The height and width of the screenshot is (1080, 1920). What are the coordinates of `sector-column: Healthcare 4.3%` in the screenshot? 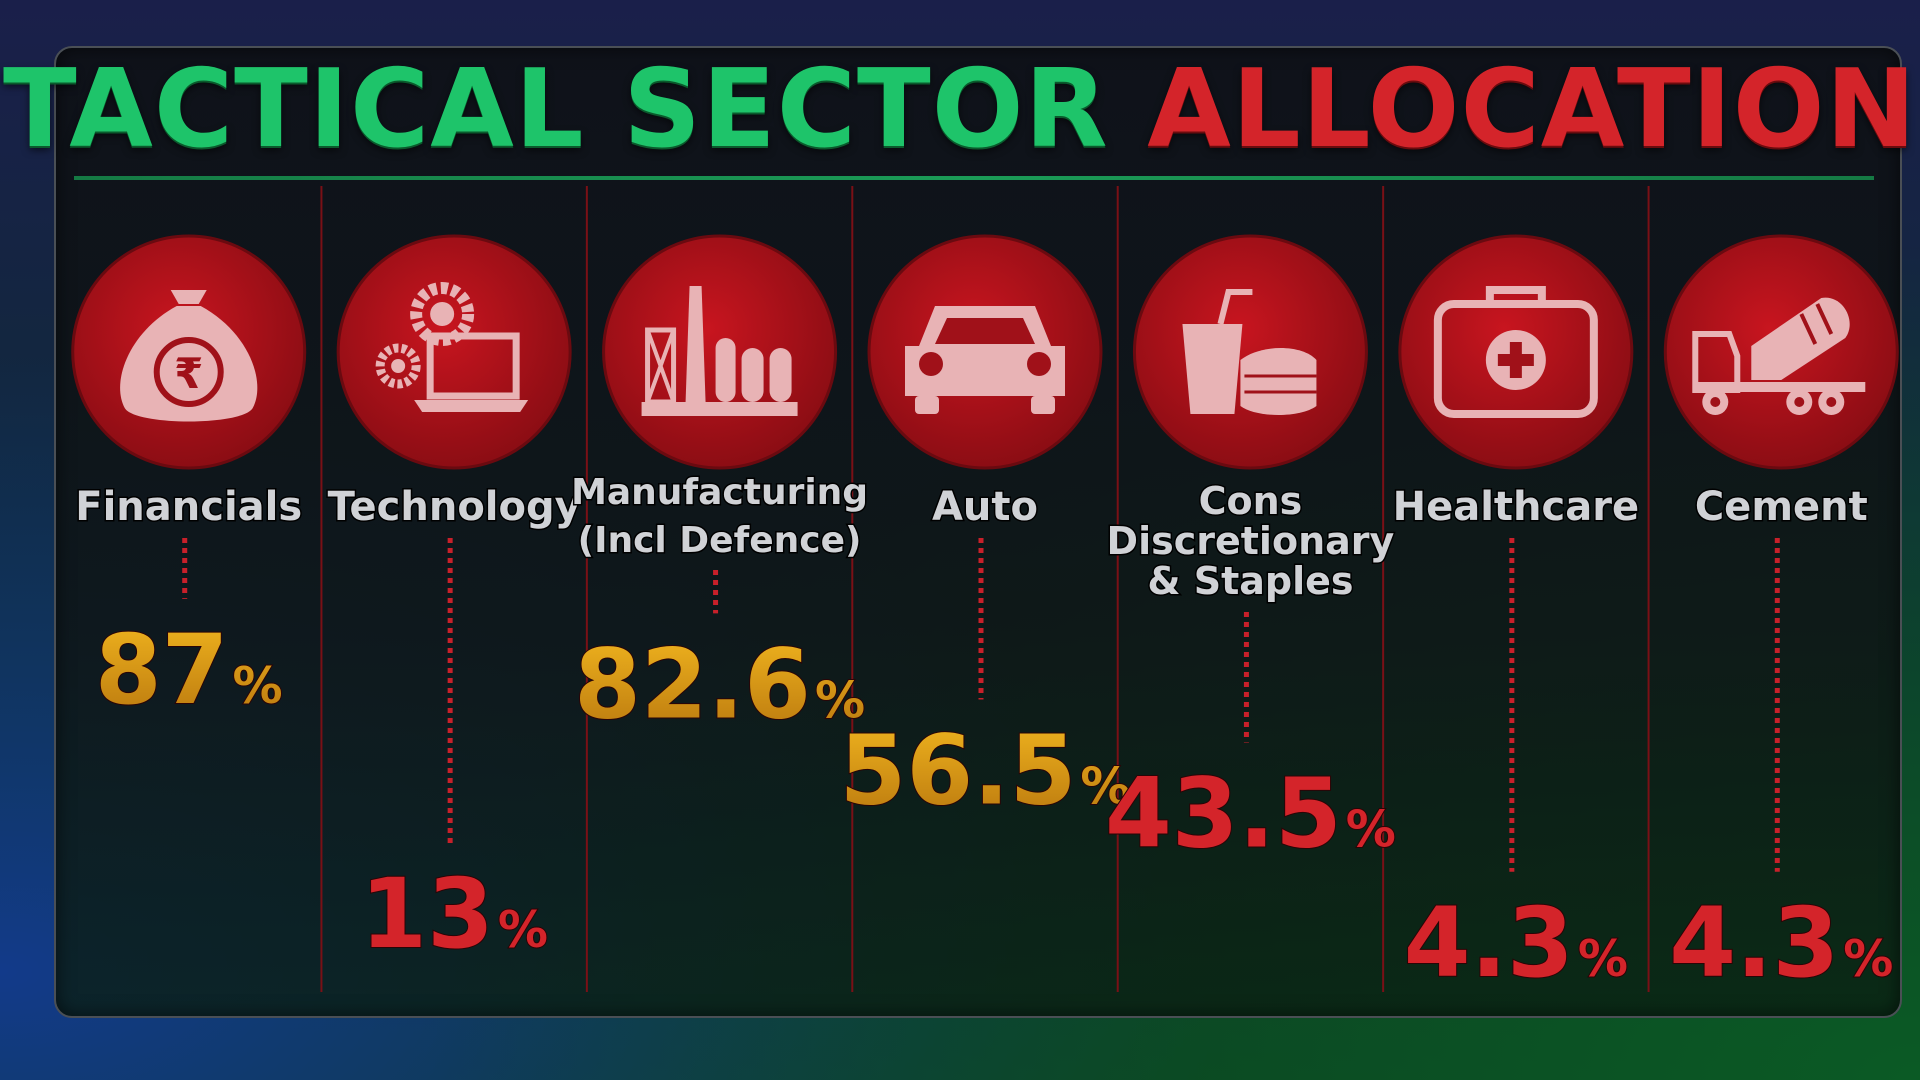 It's located at (1520, 593).